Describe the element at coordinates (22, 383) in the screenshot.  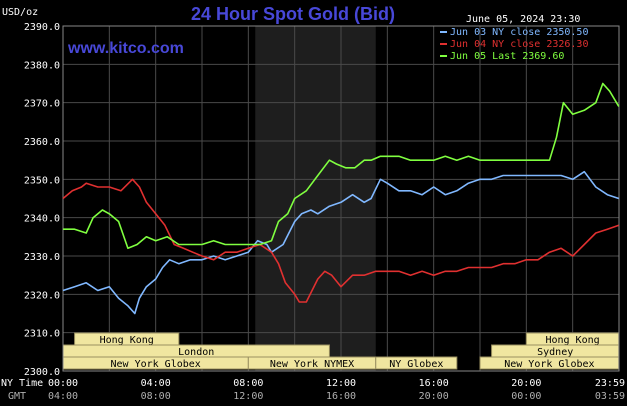
I see `ny-time-label: NY Time` at that location.